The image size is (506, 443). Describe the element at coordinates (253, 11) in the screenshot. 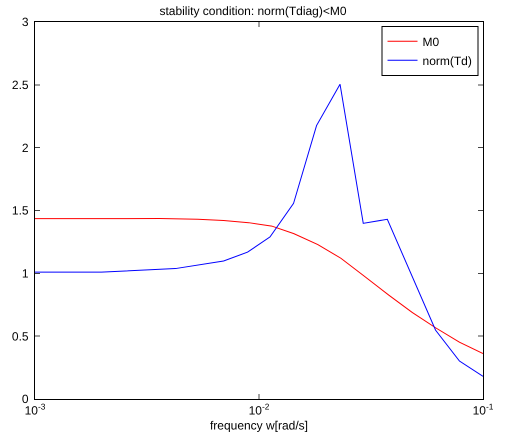

I see `chart-title: stability condition: norm(Tdiag)<M0` at that location.